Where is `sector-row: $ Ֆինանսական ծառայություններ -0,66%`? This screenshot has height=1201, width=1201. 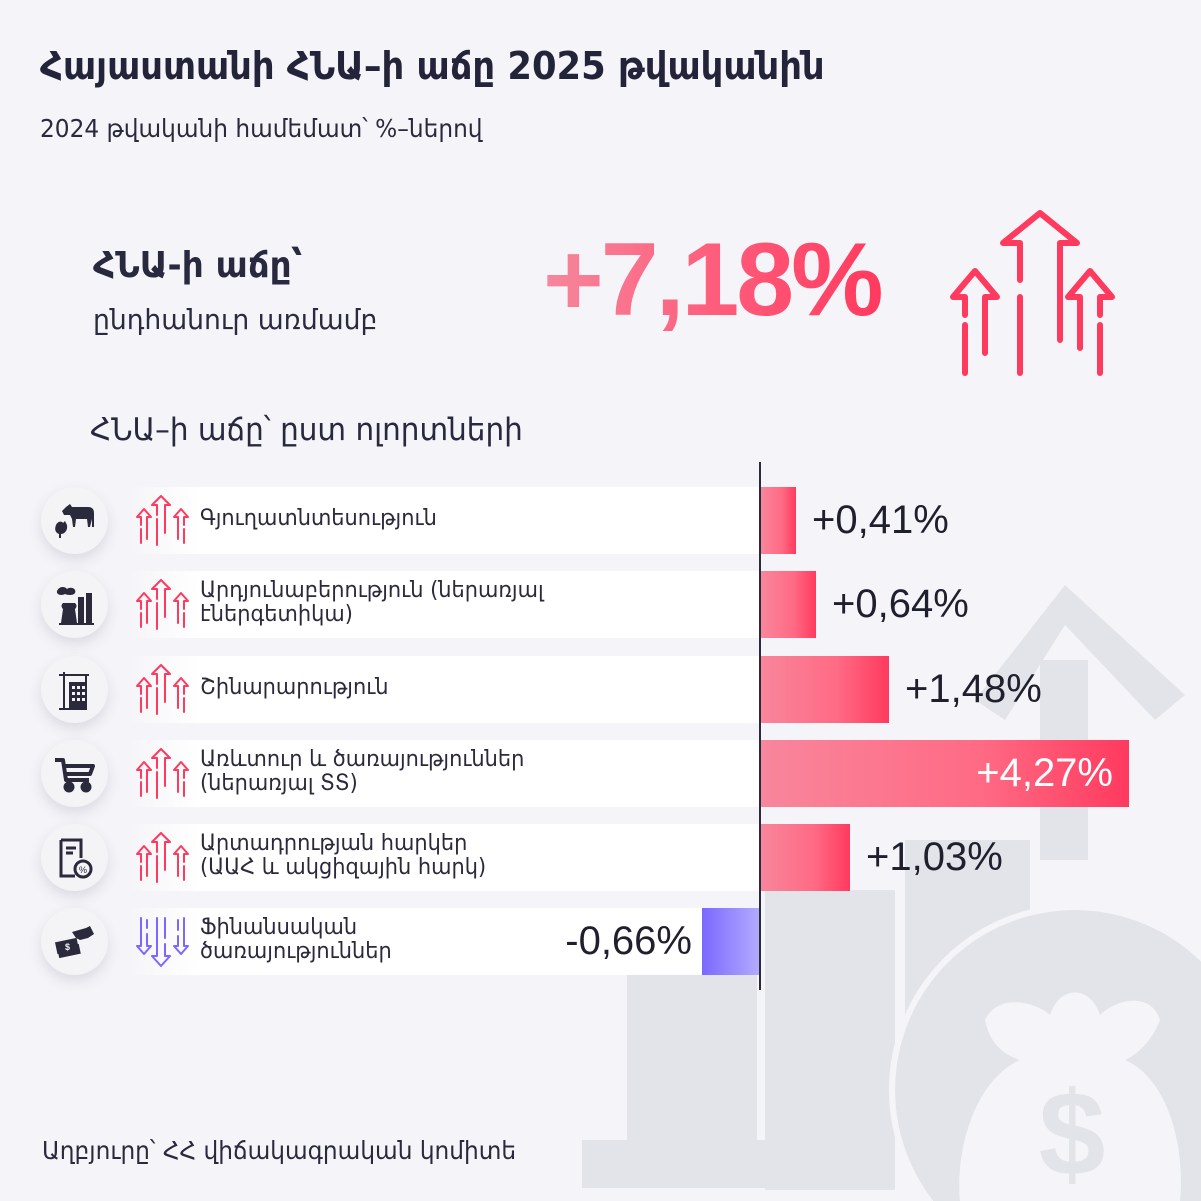 sector-row: $ Ֆինանսական ծառայություններ -0,66% is located at coordinates (600, 941).